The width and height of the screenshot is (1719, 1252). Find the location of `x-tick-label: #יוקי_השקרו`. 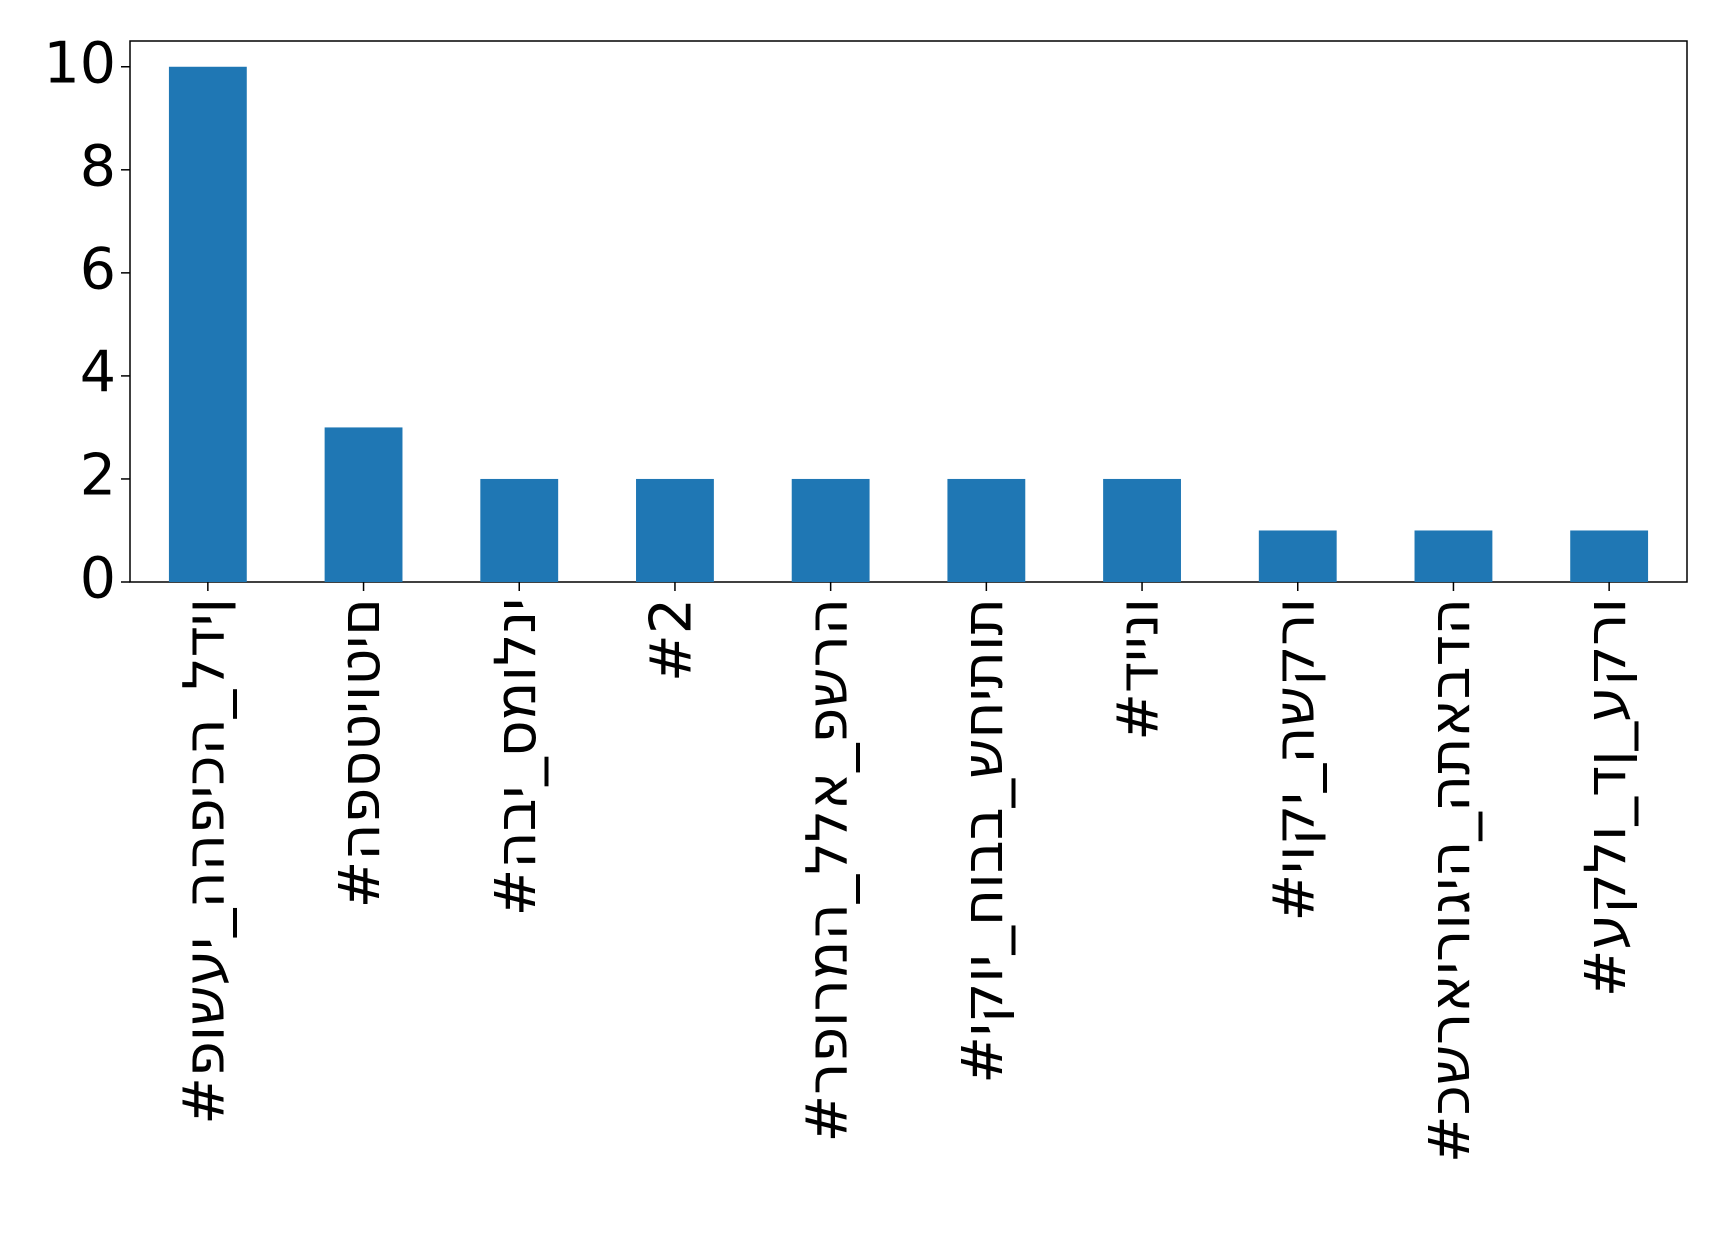

x-tick-label: #יוקי_השקרו is located at coordinates (1294, 760).